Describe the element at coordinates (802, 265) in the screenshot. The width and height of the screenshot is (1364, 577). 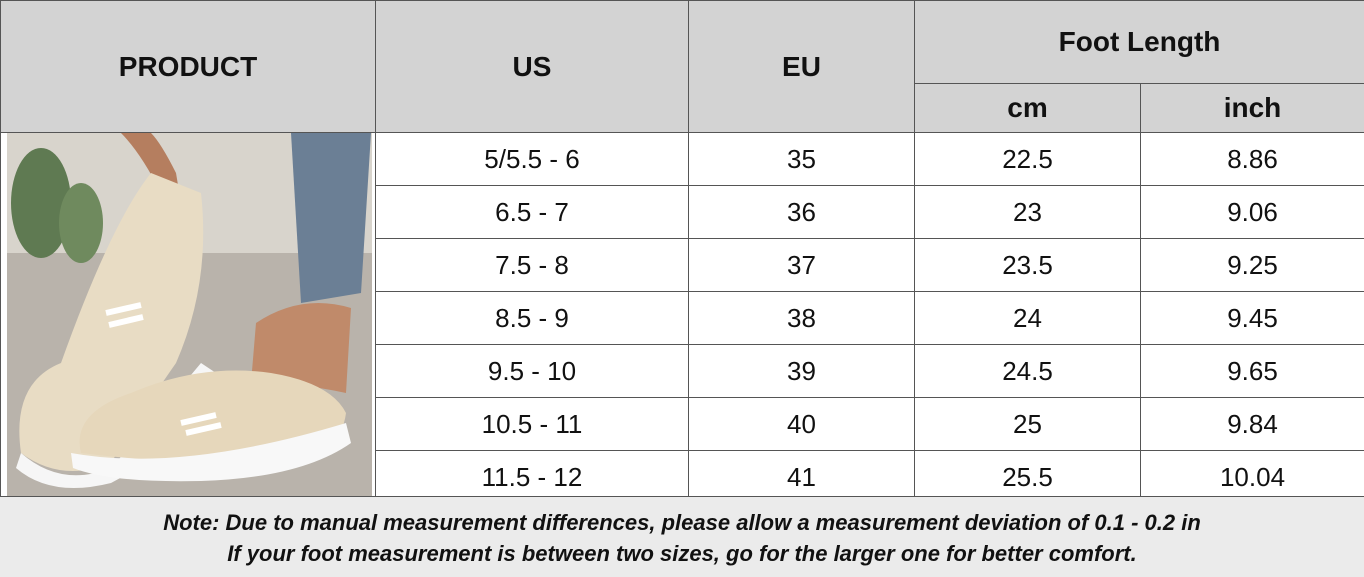
I see `eu-size: 37` at that location.